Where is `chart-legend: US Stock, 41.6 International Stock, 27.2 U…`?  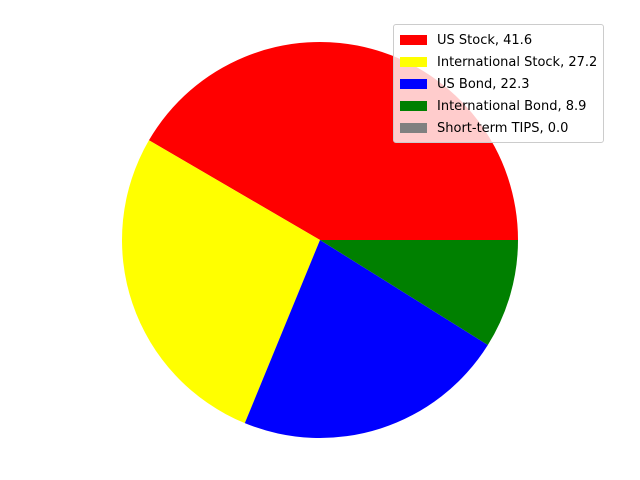
chart-legend: US Stock, 41.6 International Stock, 27.2 U… is located at coordinates (499, 83).